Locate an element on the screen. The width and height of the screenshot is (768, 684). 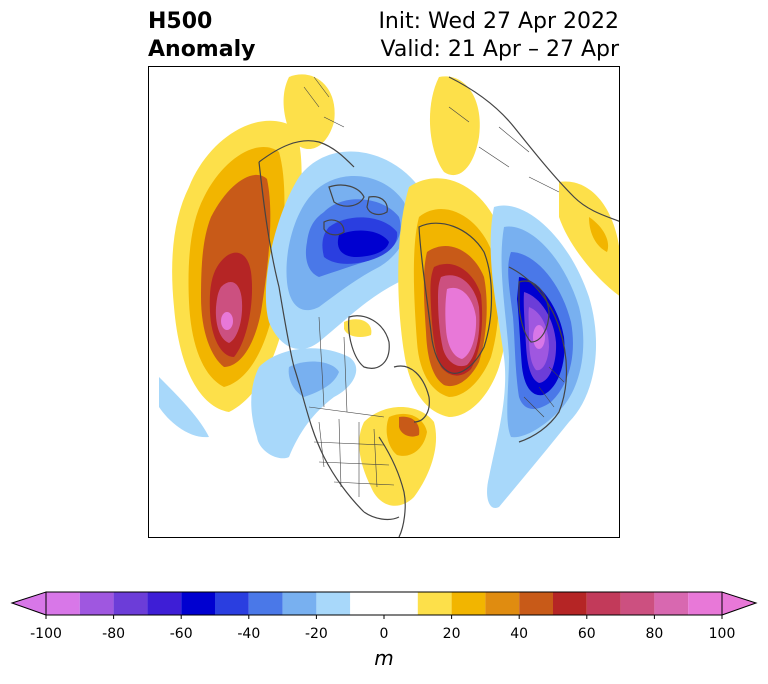
title-left: H500 Anomaly is located at coordinates (201, 36).